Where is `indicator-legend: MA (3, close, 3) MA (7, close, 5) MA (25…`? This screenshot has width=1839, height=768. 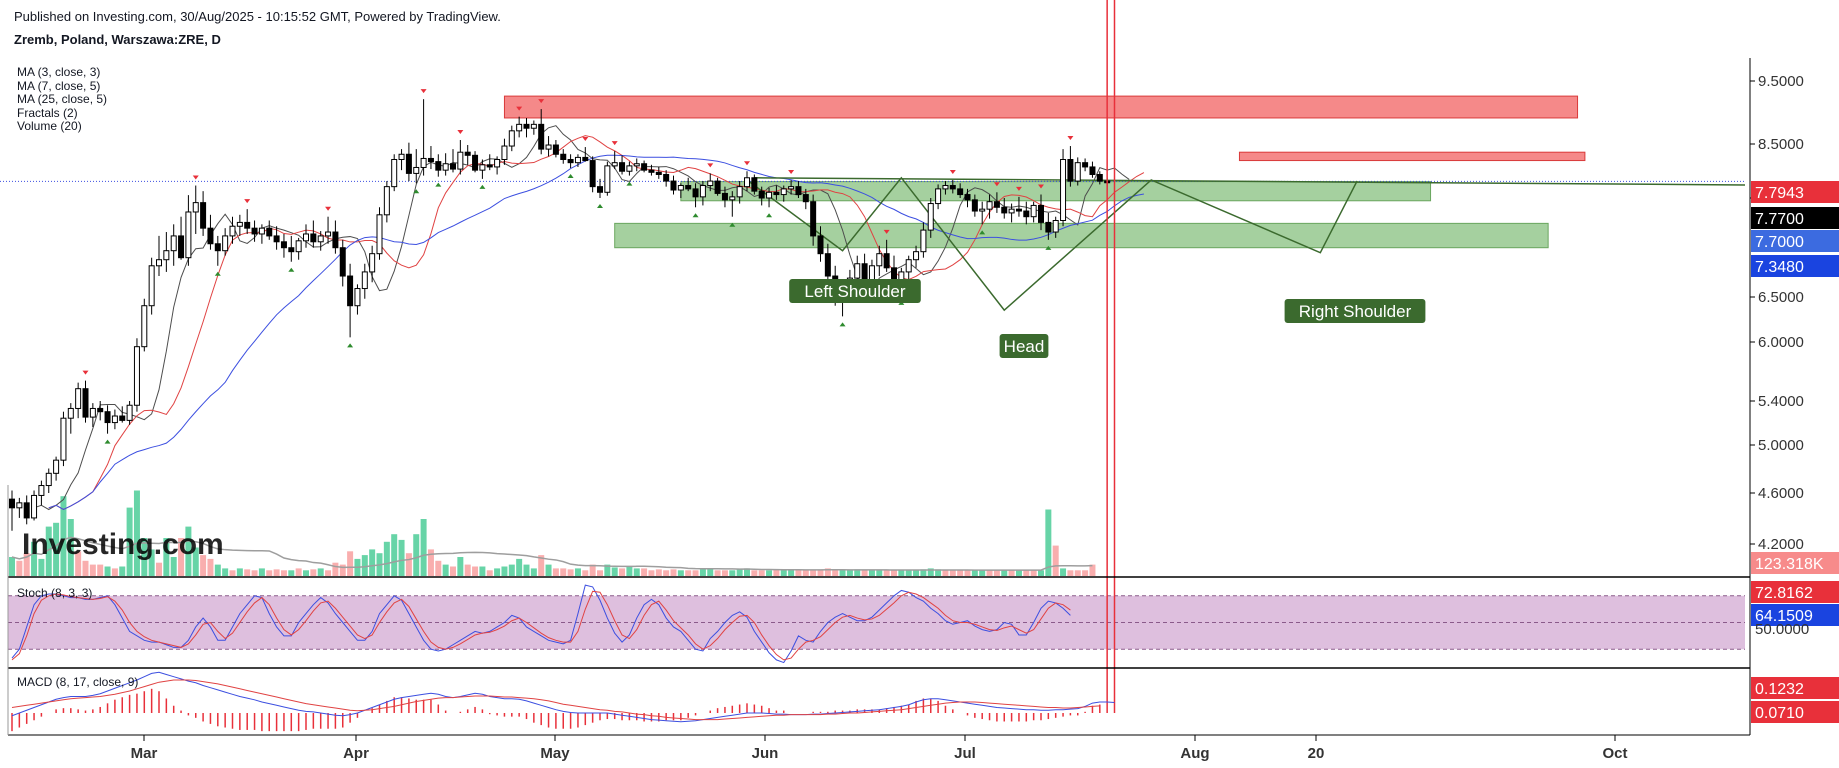 indicator-legend: MA (3, close, 3) MA (7, close, 5) MA (25… is located at coordinates (62, 99).